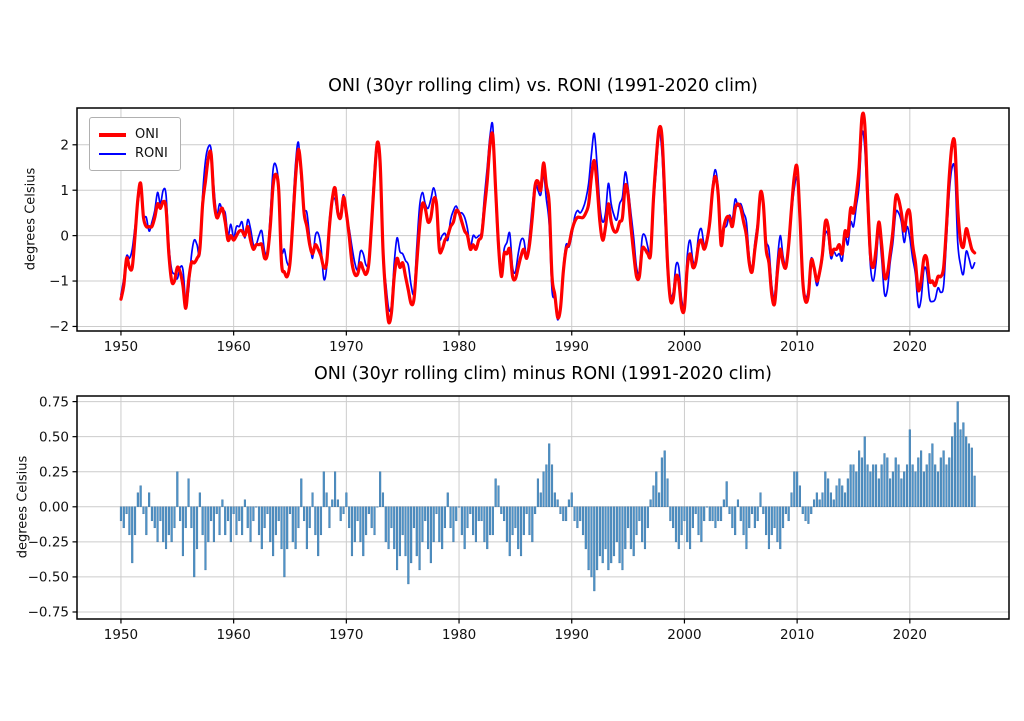 This screenshot has height=721, width=1024. I want to click on y-tick-label: 0.75, so click(54, 402).